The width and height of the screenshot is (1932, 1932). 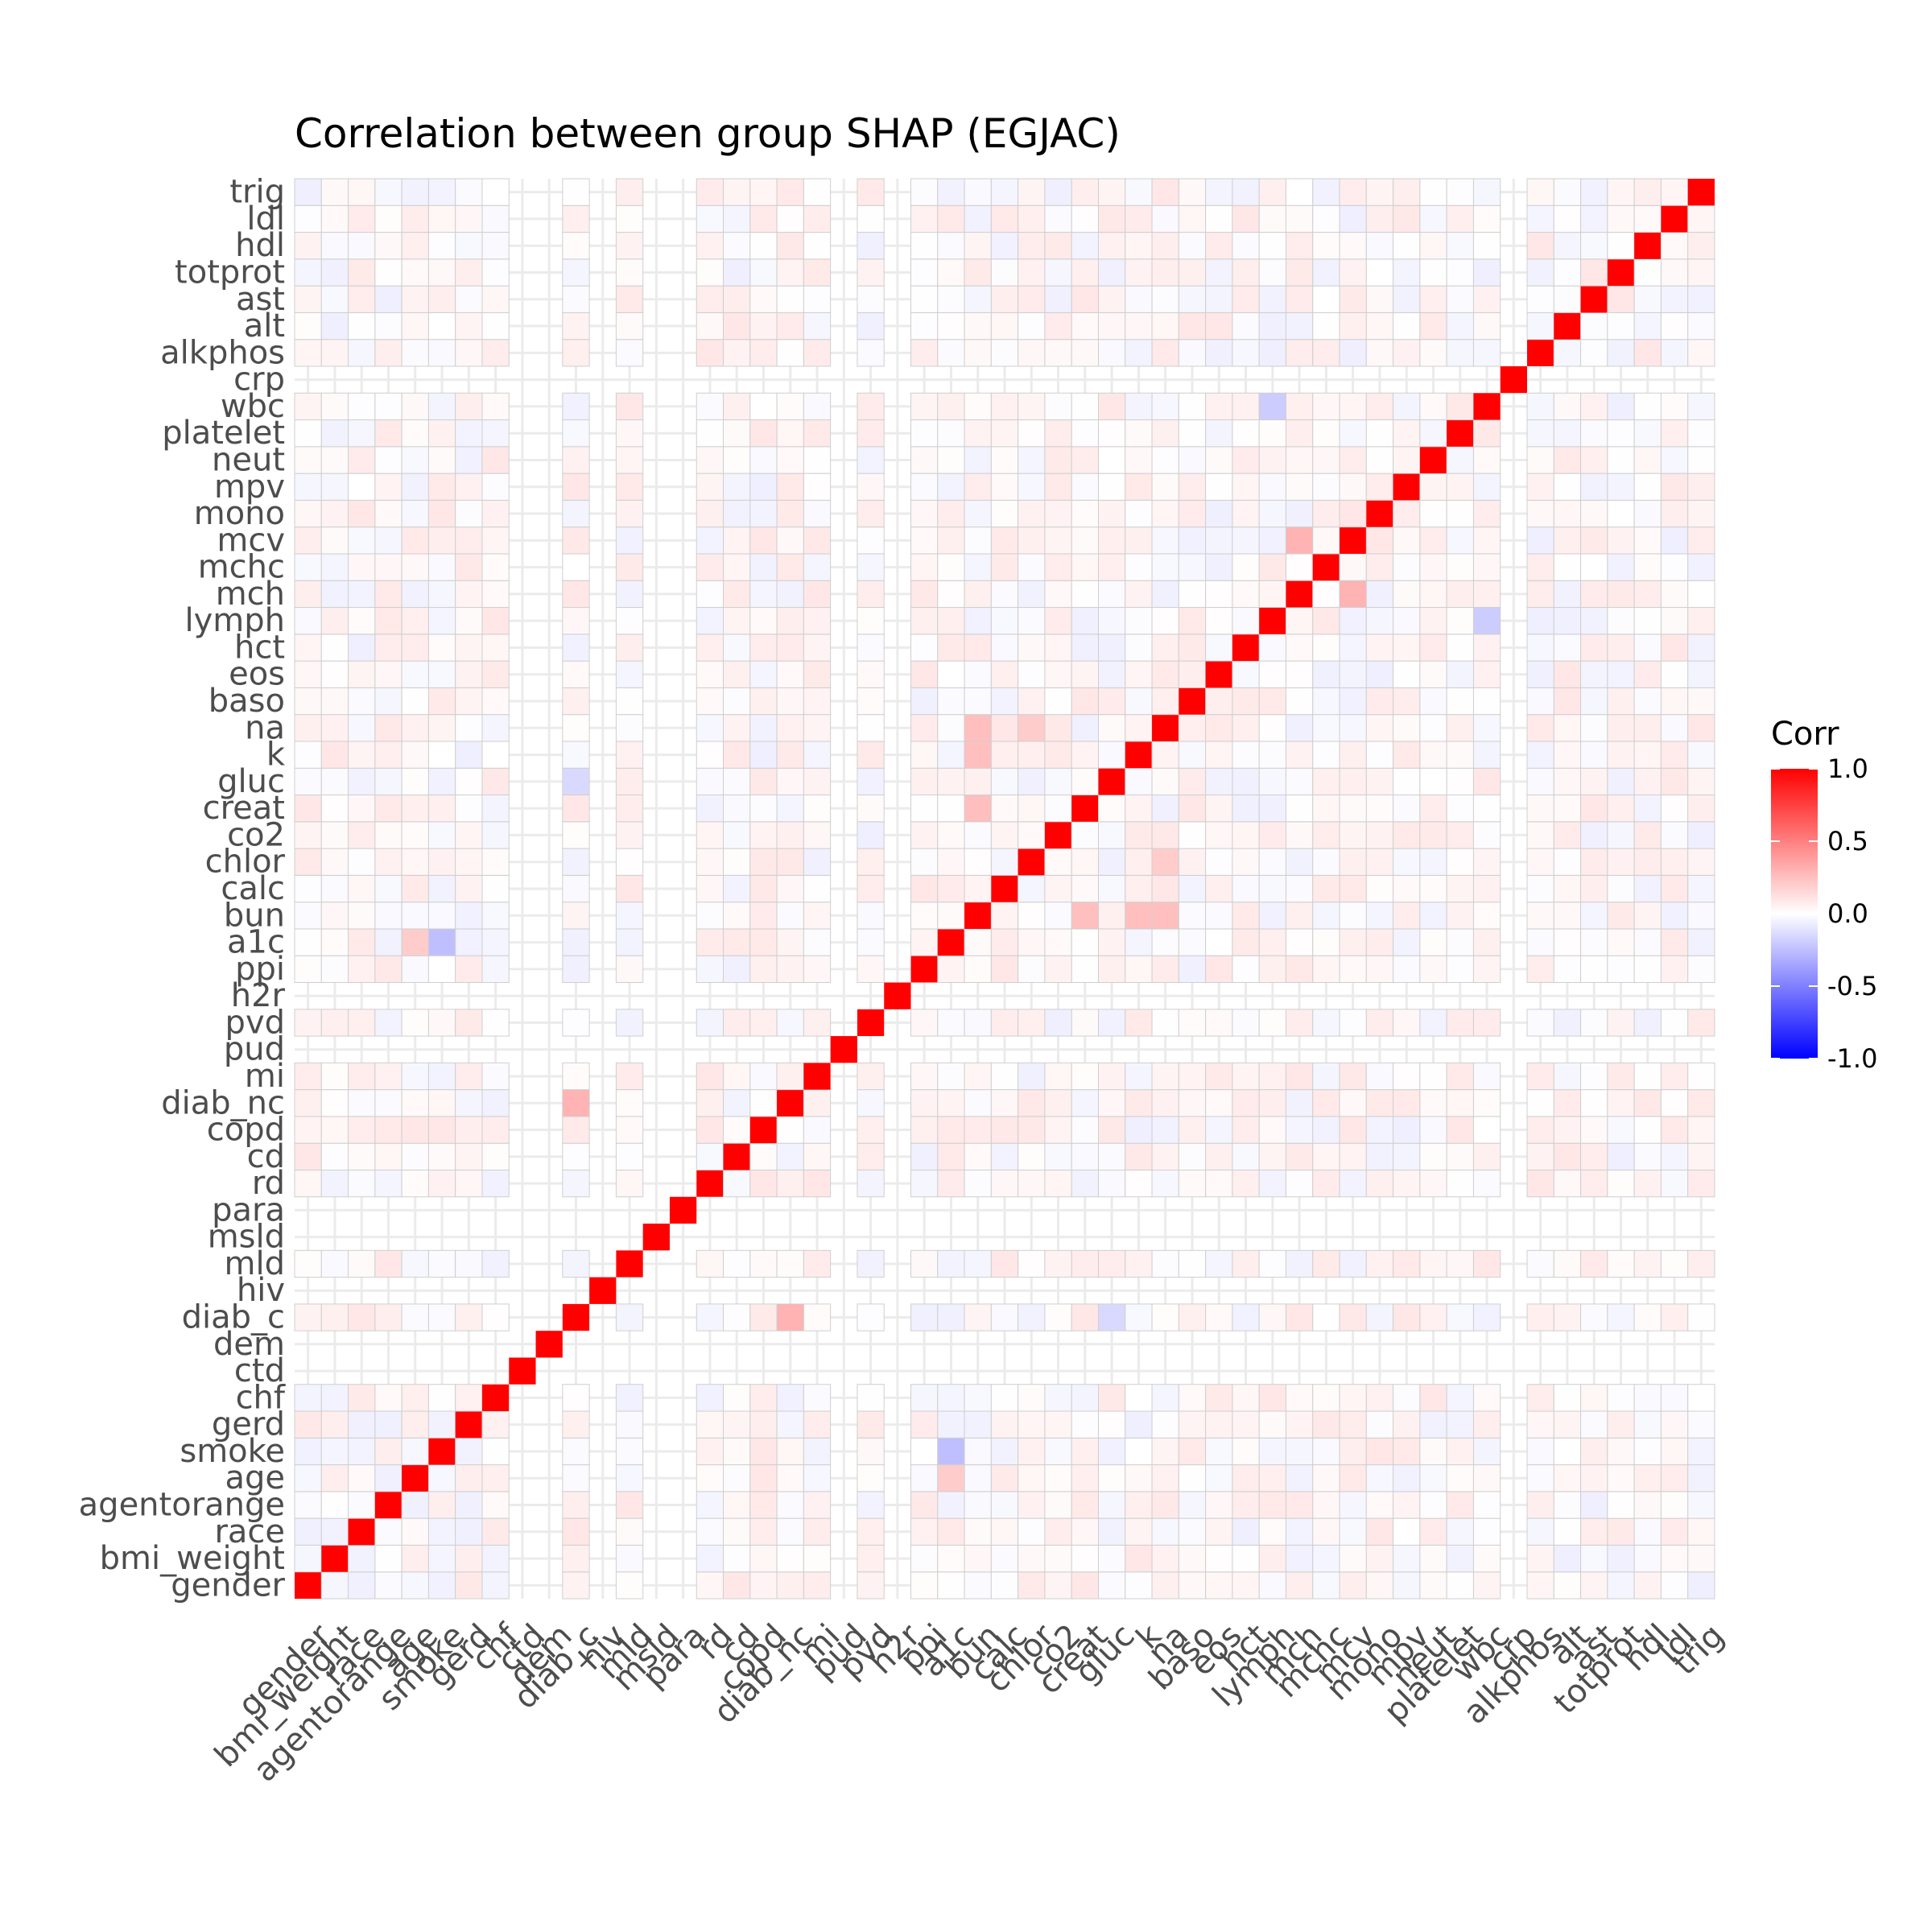 I want to click on y-tick-label: crp, so click(x=259, y=379).